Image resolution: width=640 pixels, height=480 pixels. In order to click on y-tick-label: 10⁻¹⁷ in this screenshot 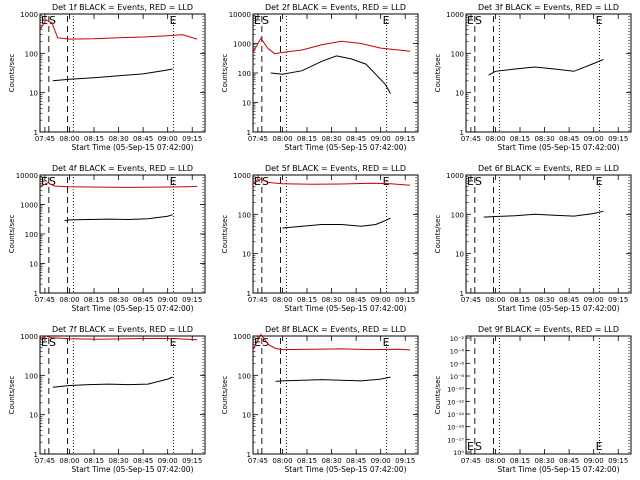, I will do `click(455, 440)`.